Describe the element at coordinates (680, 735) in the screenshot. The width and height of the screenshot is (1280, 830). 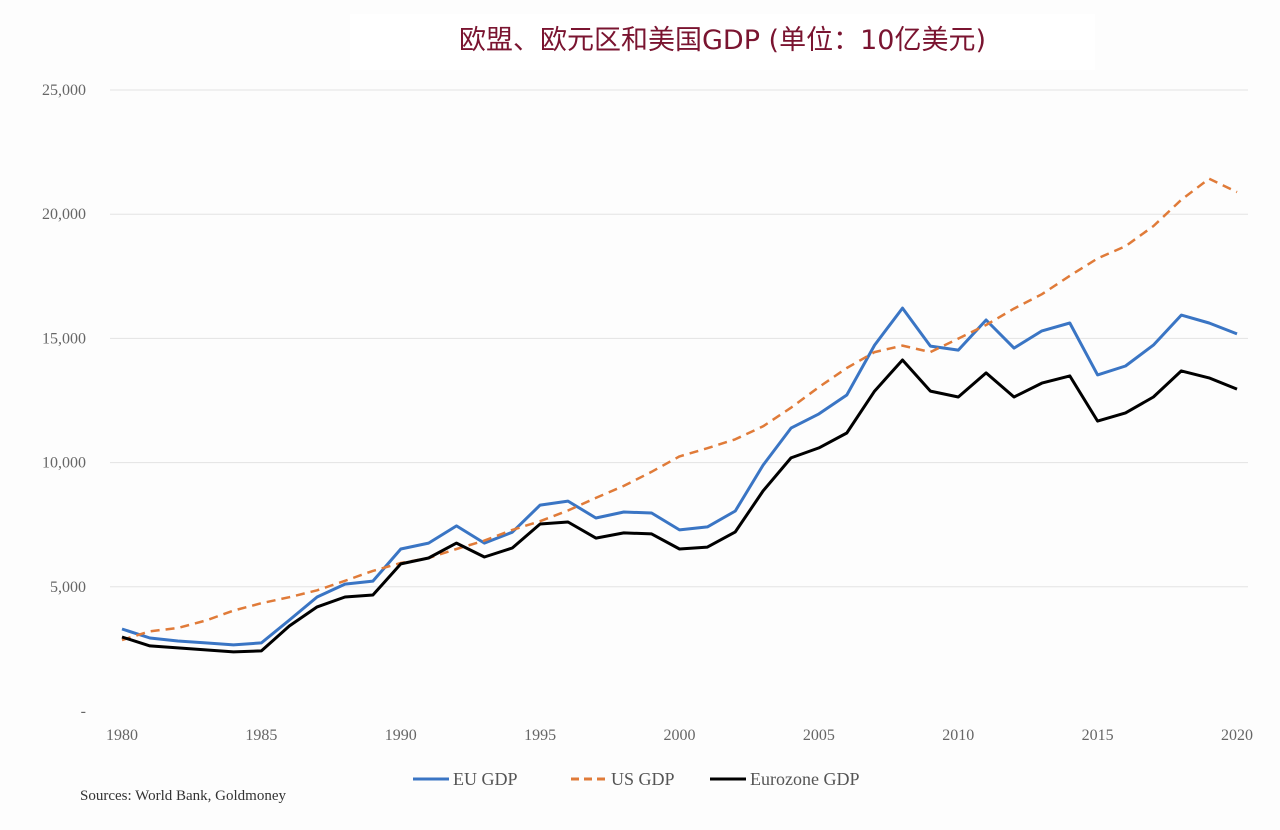
I see `x-tick-label: 2000` at that location.